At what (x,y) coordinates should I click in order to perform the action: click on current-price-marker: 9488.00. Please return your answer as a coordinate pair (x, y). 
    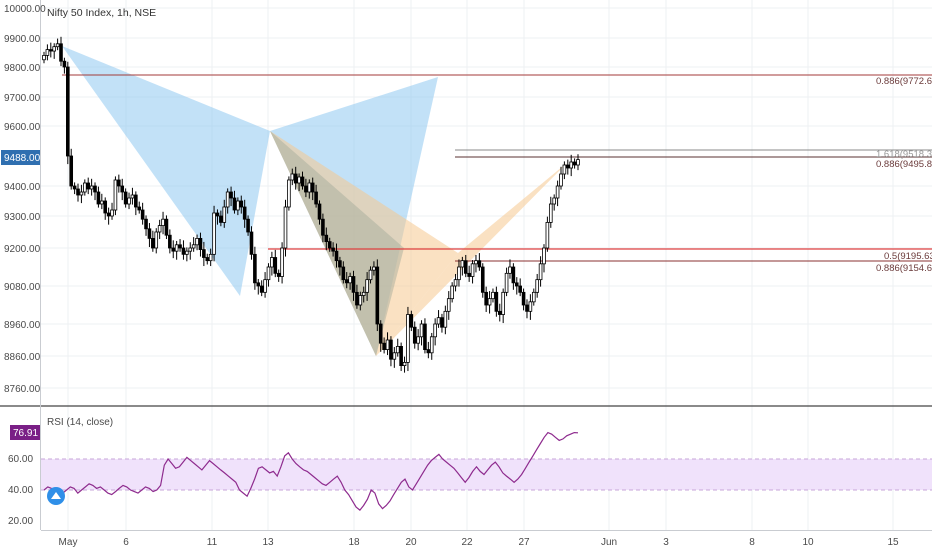
    Looking at the image, I should click on (21, 157).